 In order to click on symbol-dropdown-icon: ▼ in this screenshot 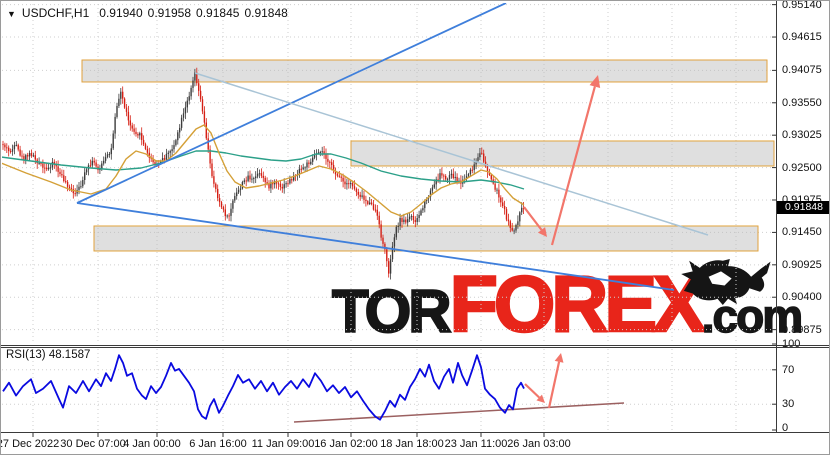, I will do `click(11, 14)`.